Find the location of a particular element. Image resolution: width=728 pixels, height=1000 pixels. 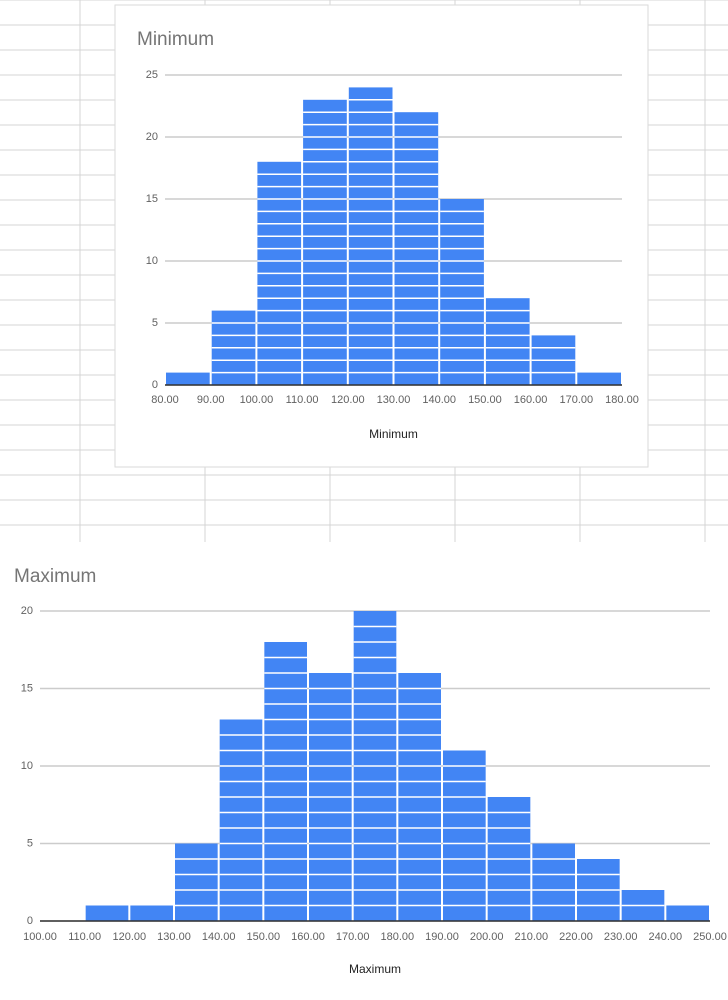

x-tick-label: 230.00 is located at coordinates (621, 937).